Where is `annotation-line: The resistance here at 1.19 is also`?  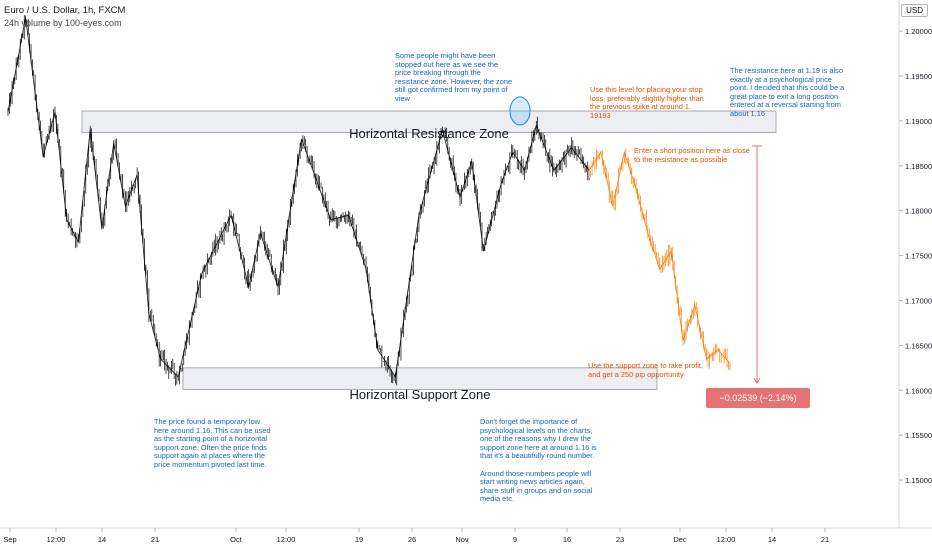 annotation-line: The resistance here at 1.19 is also is located at coordinates (786, 70).